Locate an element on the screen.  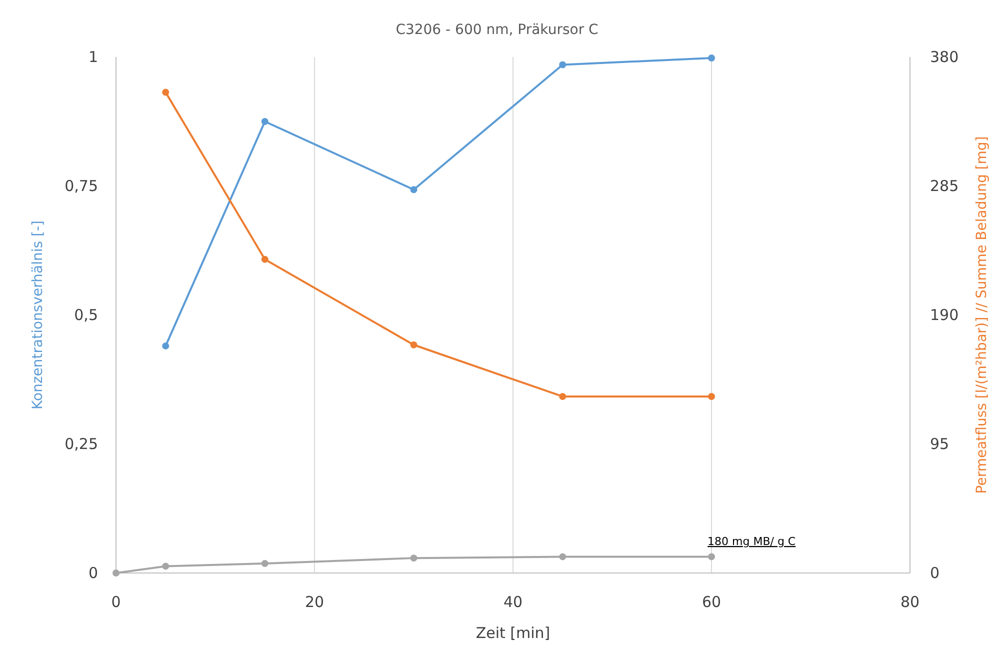
chart-title: C3206 - 600 nm, Präkursor C is located at coordinates (497, 30).